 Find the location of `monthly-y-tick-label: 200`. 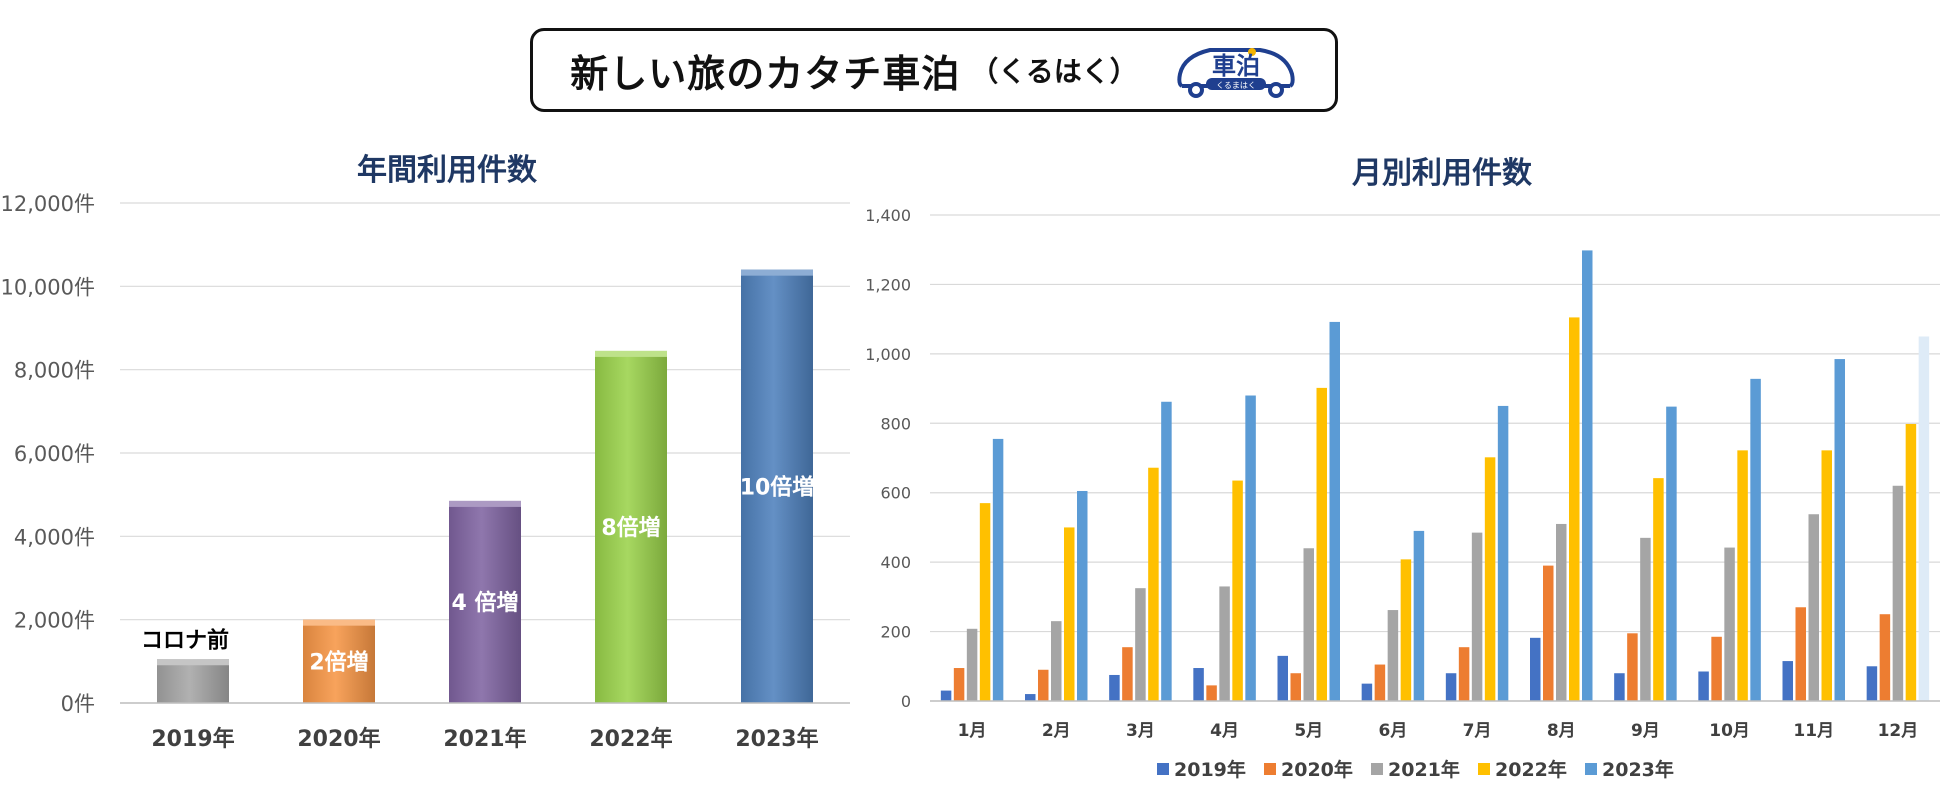

monthly-y-tick-label: 200 is located at coordinates (895, 632).